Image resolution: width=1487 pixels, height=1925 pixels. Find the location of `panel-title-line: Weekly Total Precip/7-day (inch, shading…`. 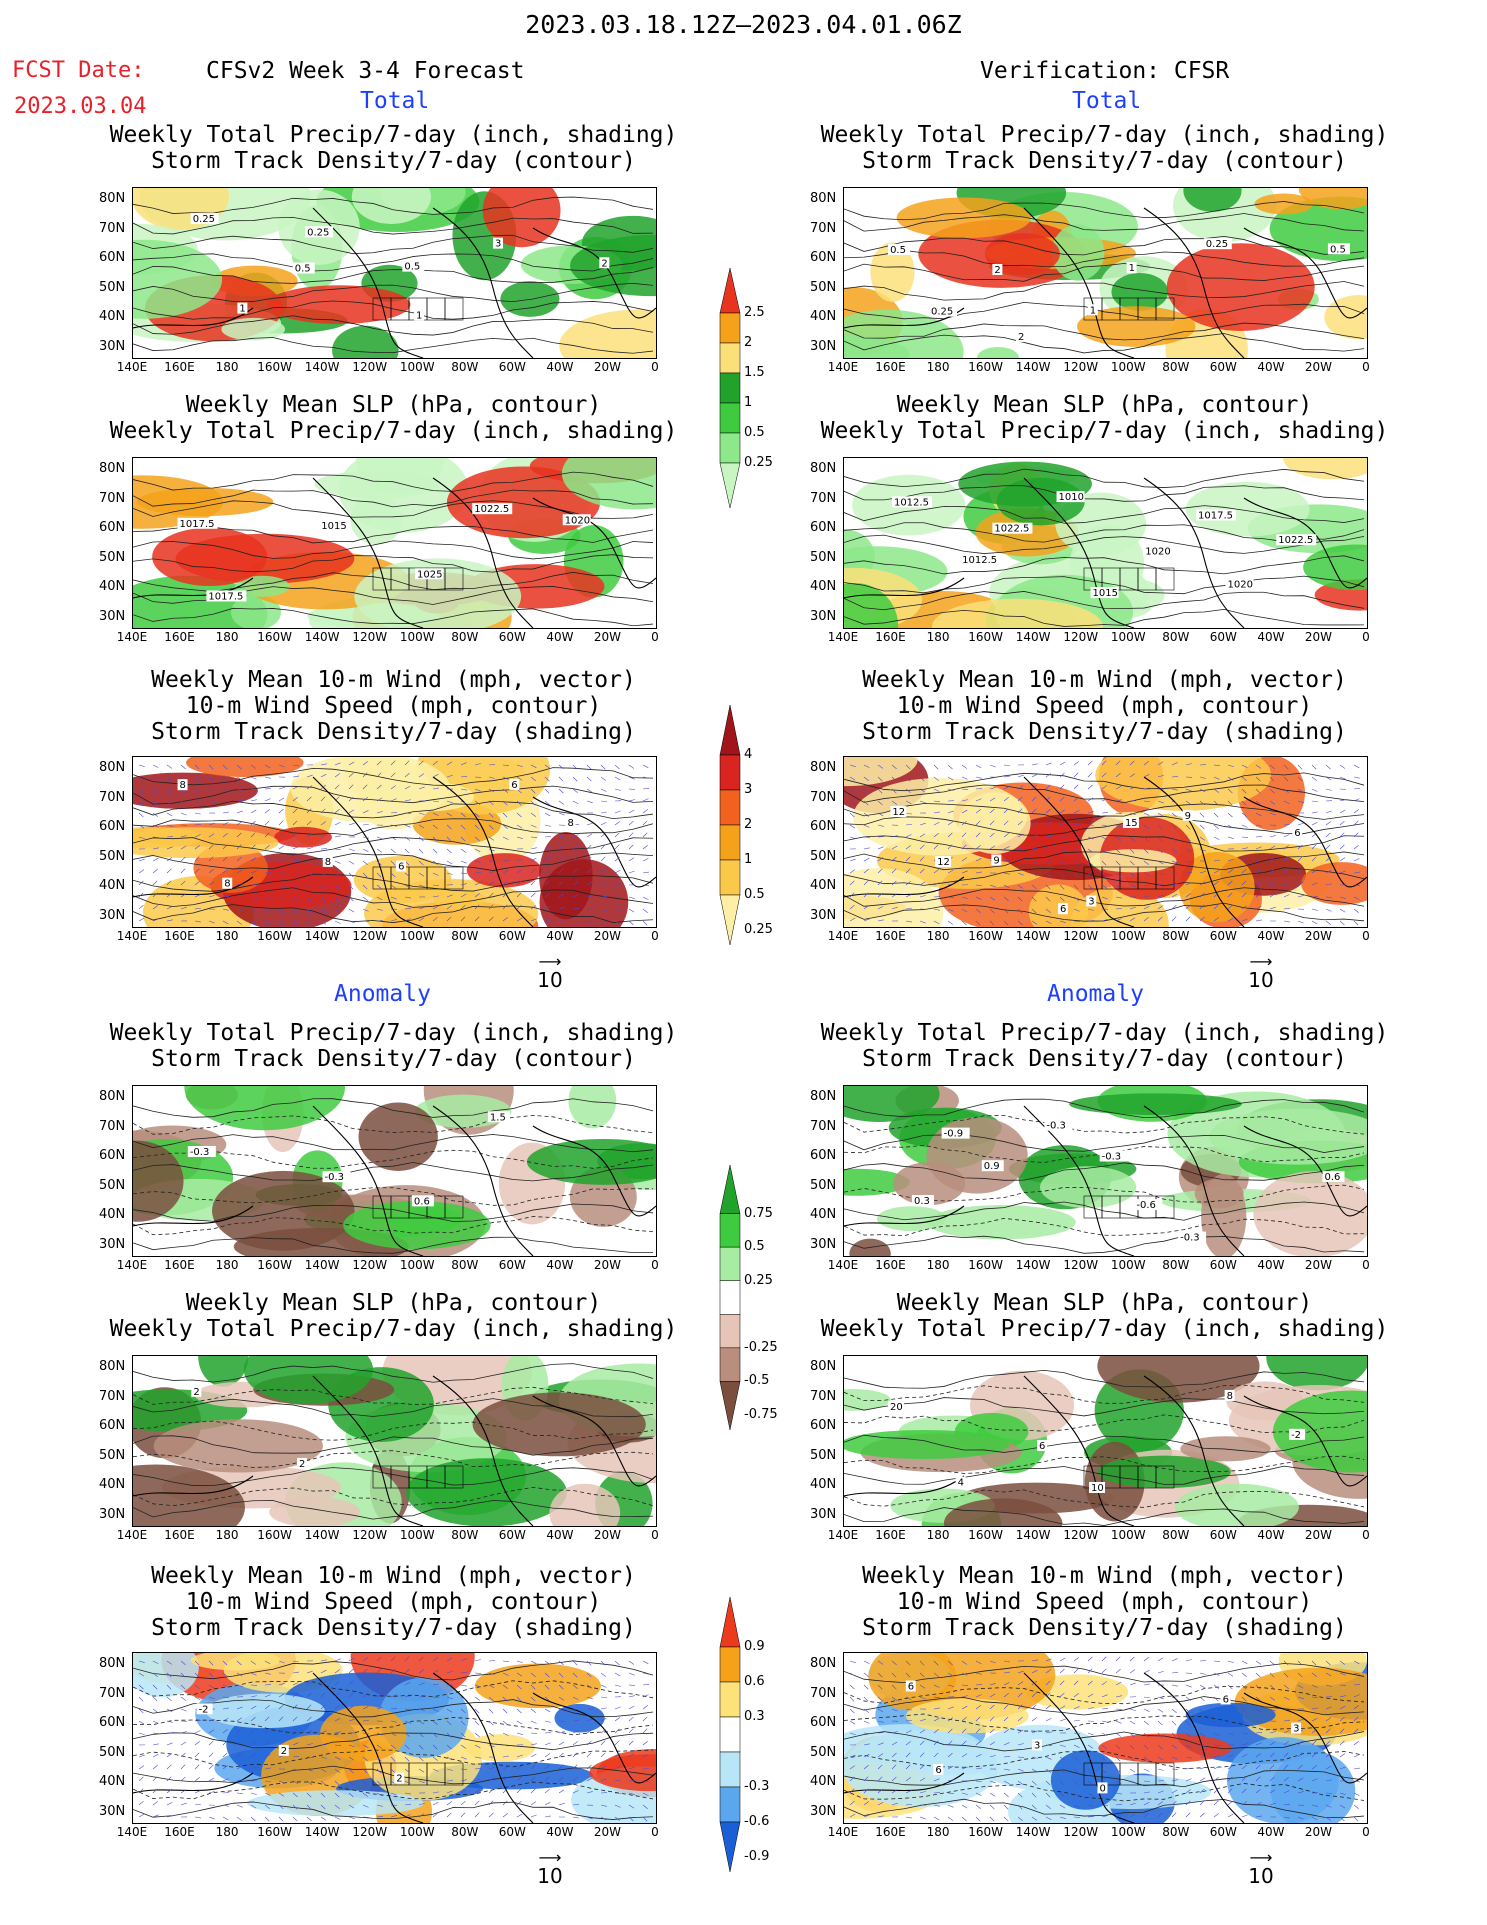

panel-title-line: Weekly Total Precip/7-day (inch, shading… is located at coordinates (393, 1033).